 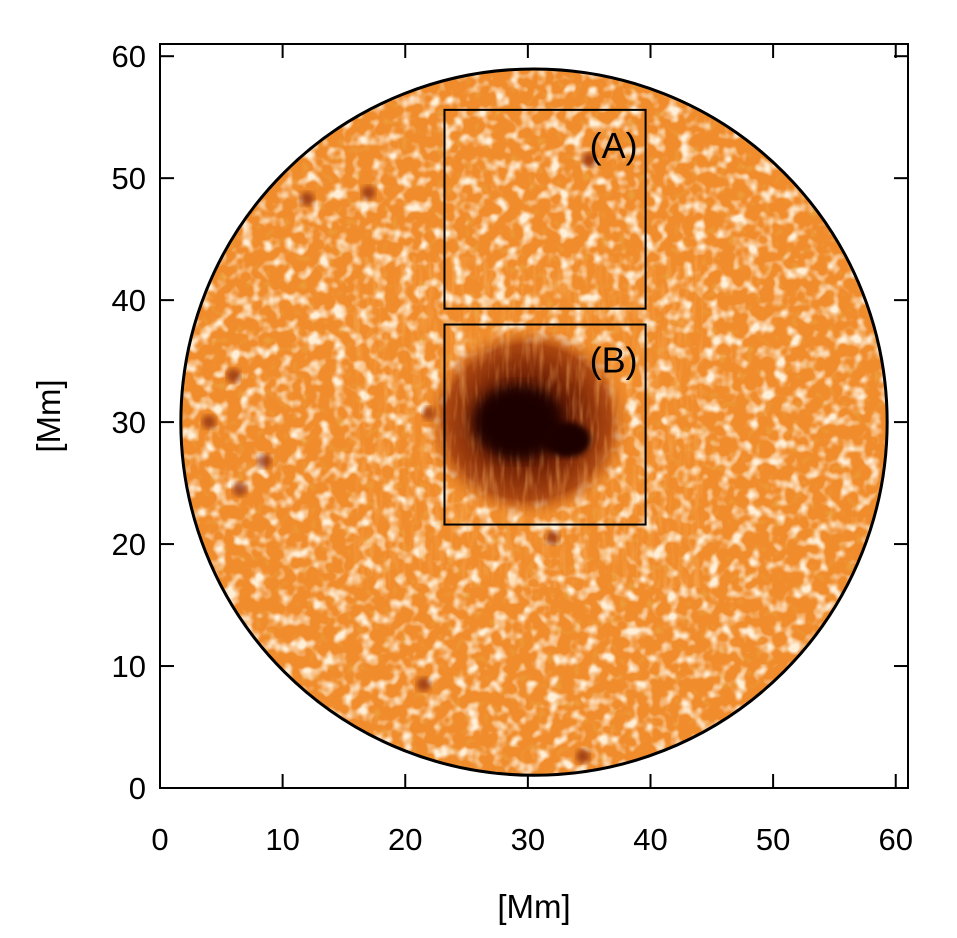 What do you see at coordinates (614, 360) in the screenshot?
I see `region-label: (B)` at bounding box center [614, 360].